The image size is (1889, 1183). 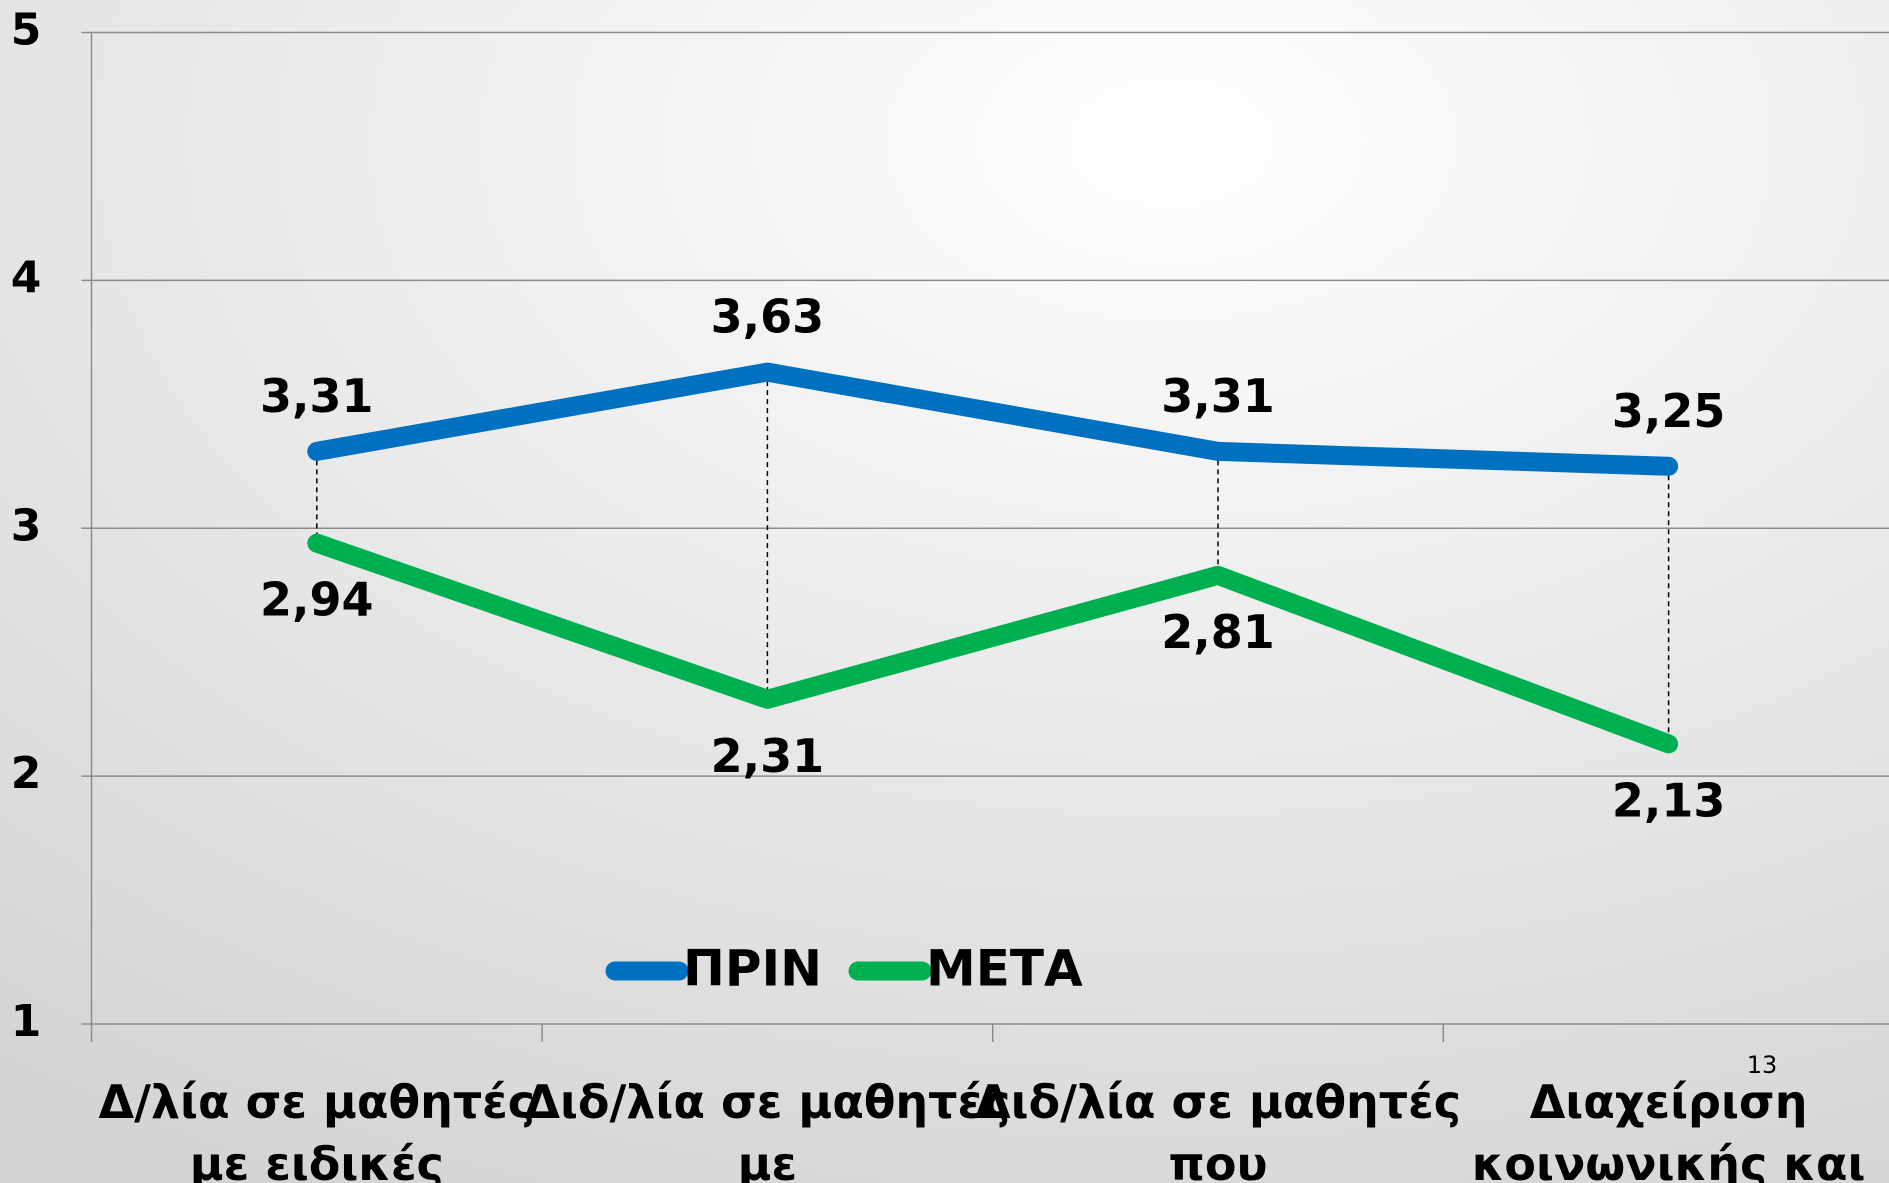 I want to click on y-tick-label: 3, so click(x=26, y=525).